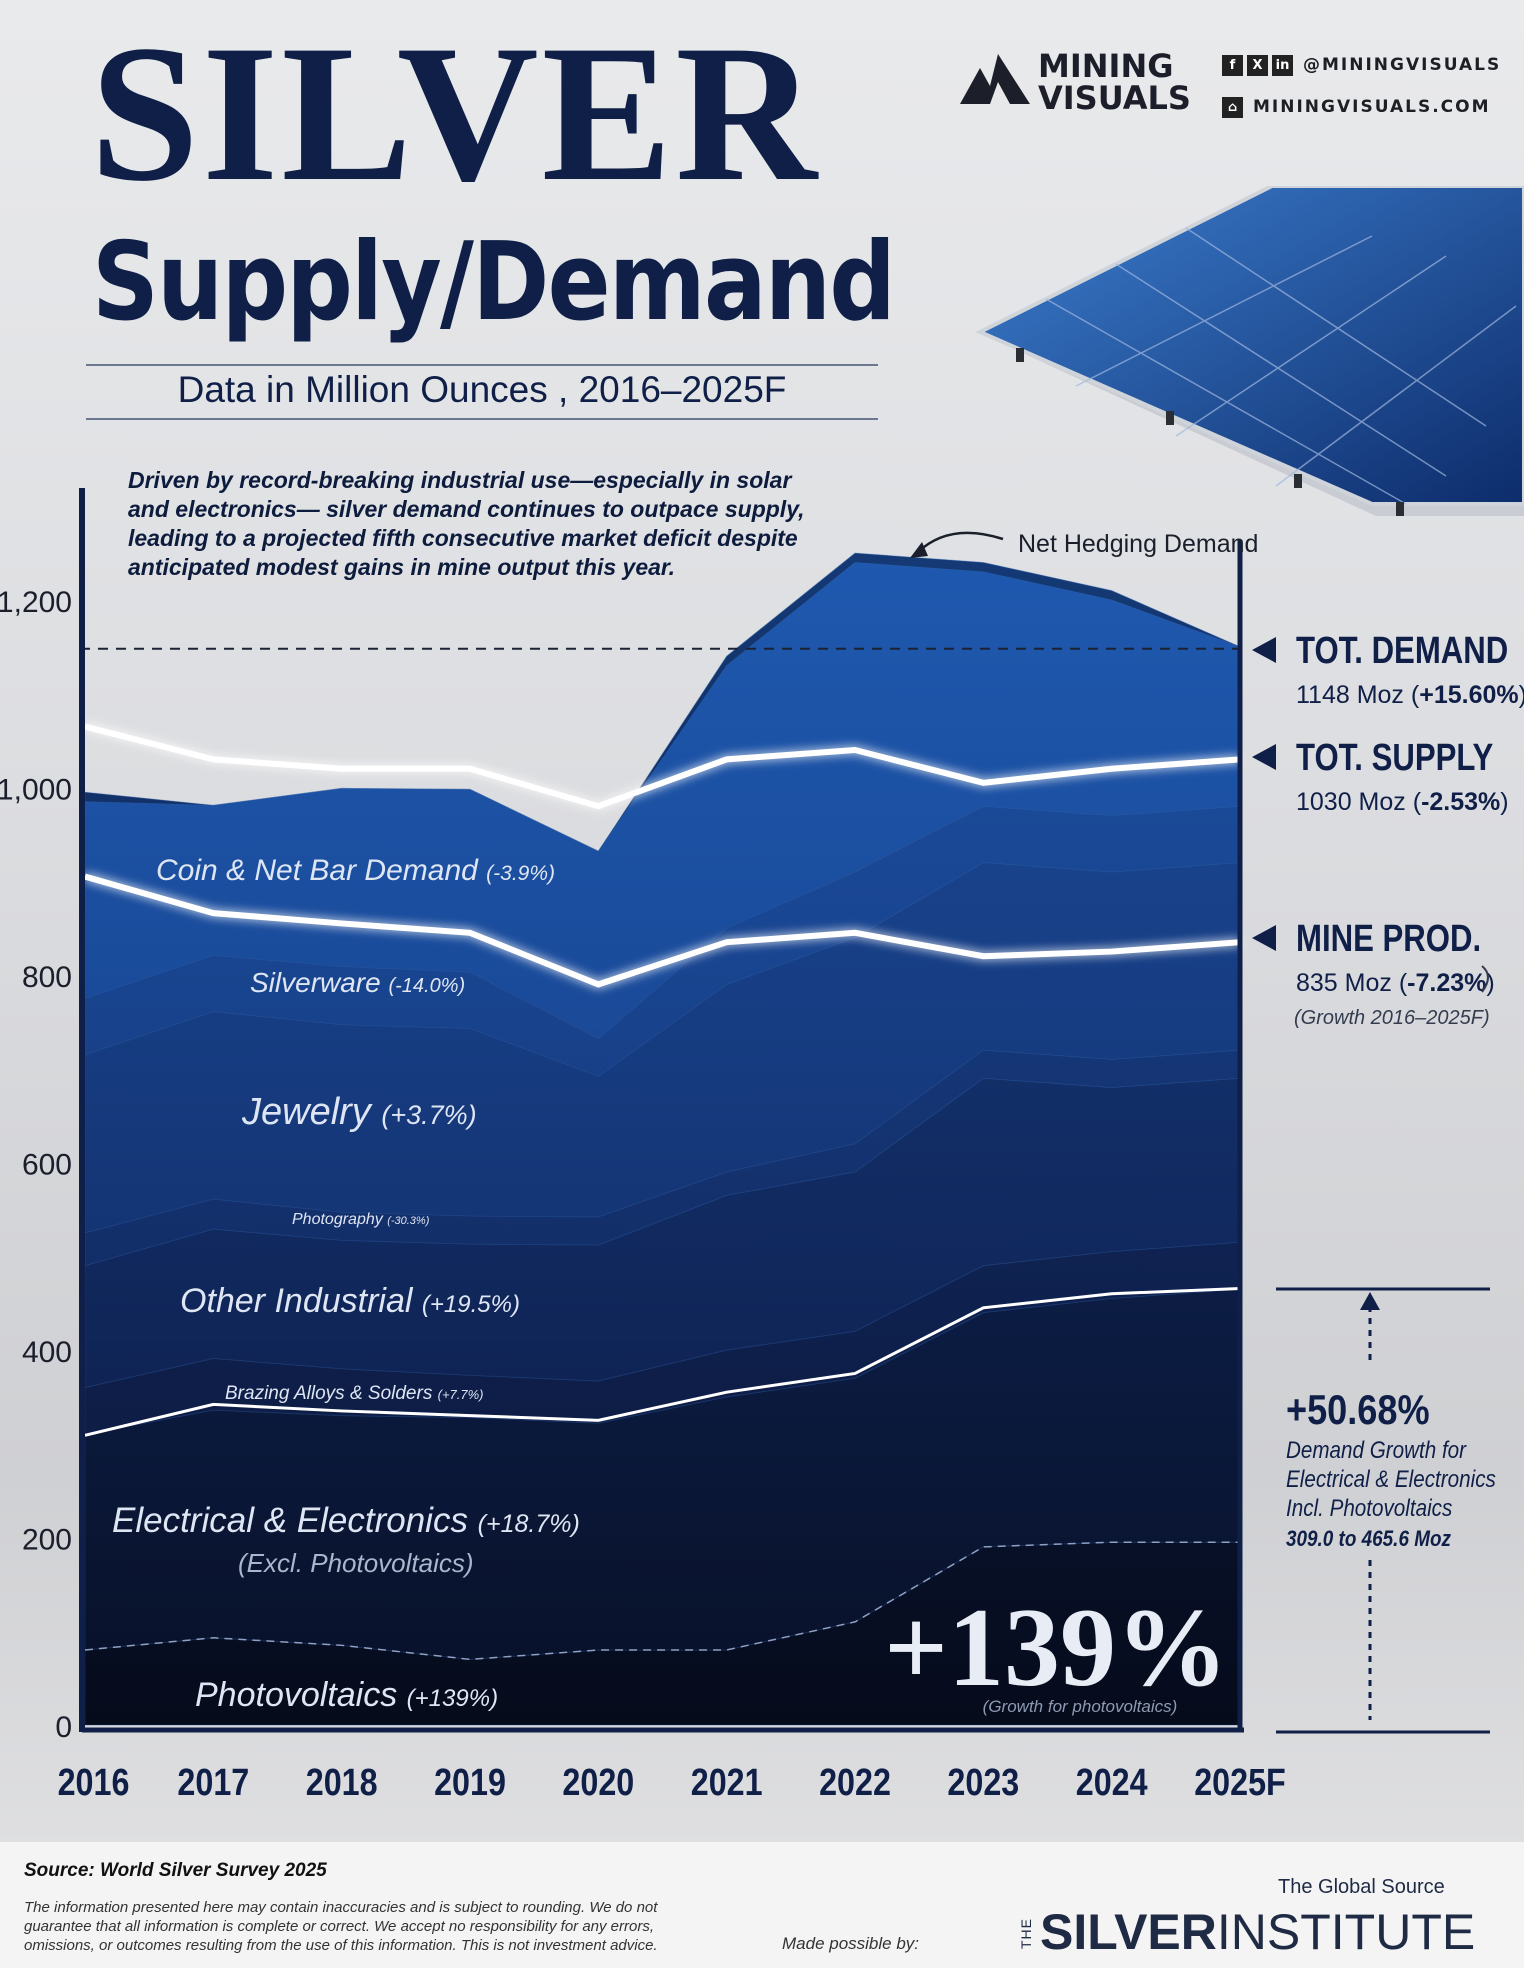  What do you see at coordinates (359, 1112) in the screenshot?
I see `label-jewelry: Jewelry (+3.7%)` at bounding box center [359, 1112].